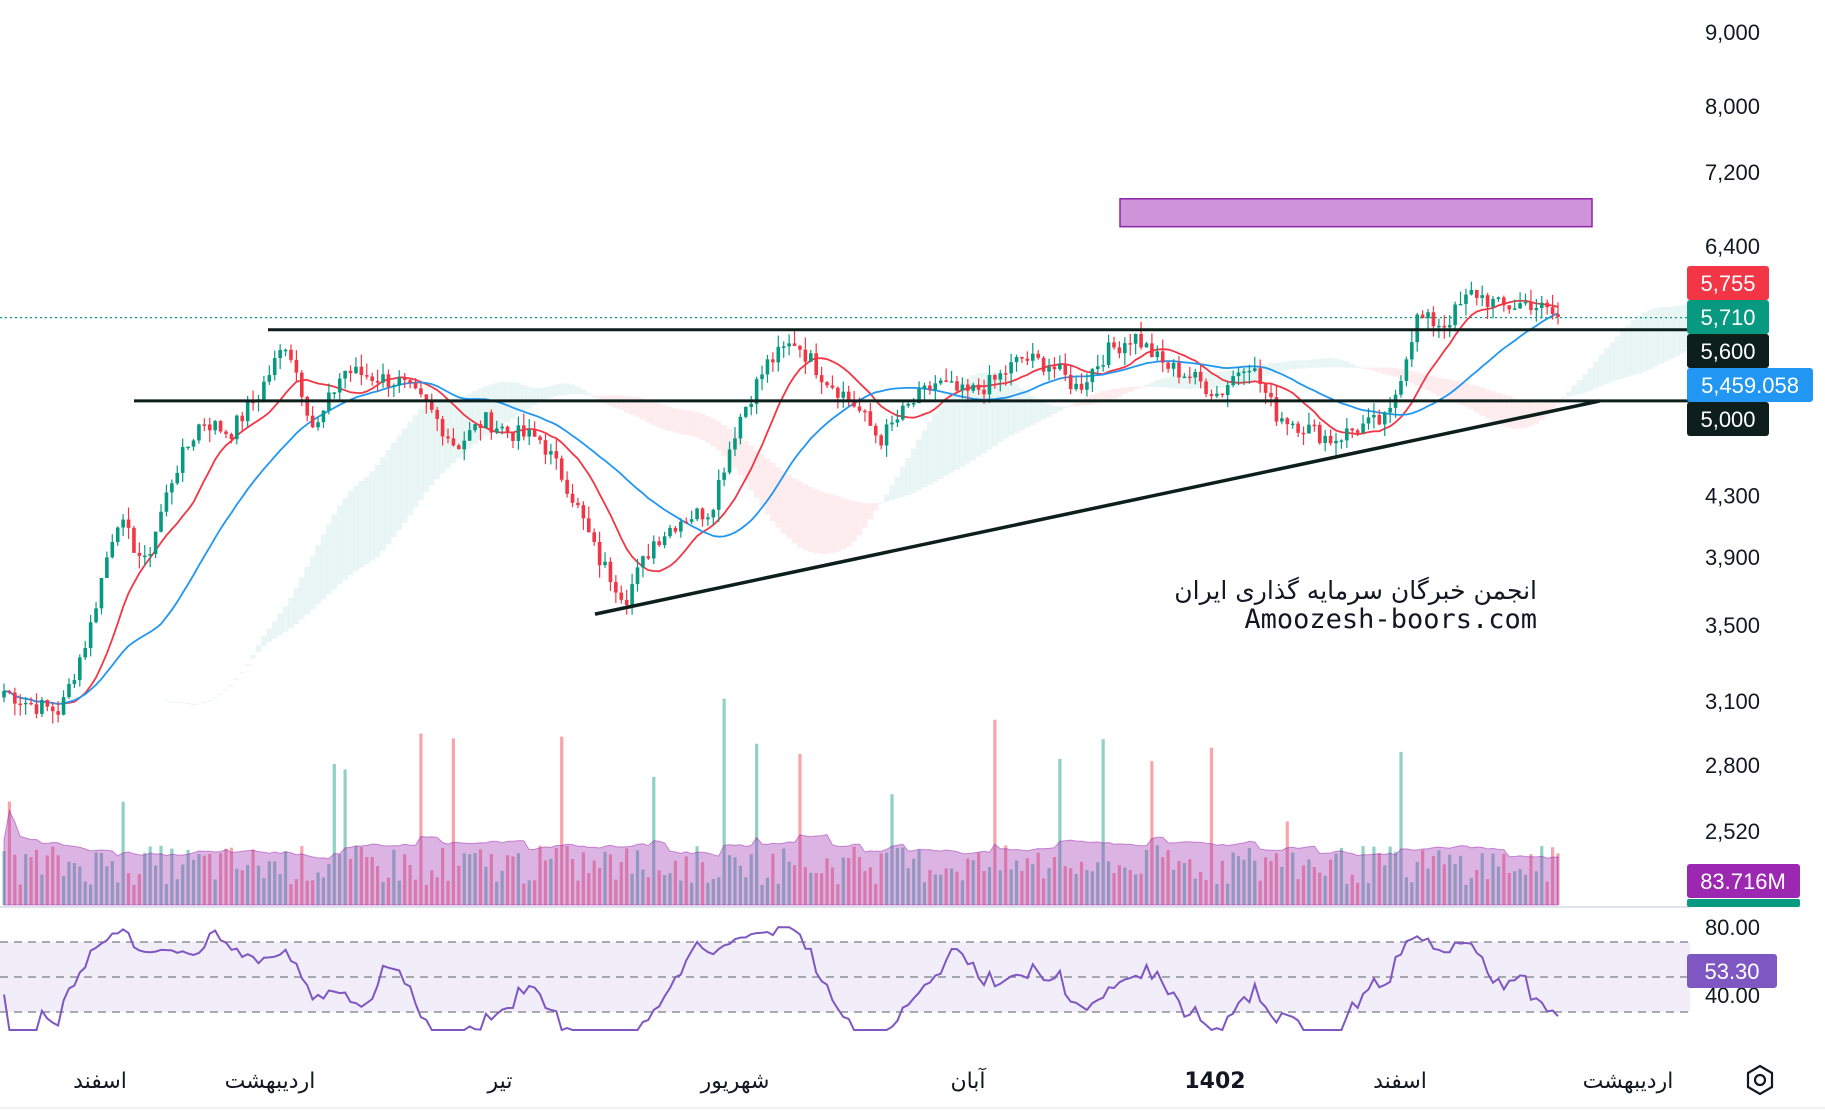 The image size is (1825, 1111). I want to click on settings-icon, so click(1760, 1080).